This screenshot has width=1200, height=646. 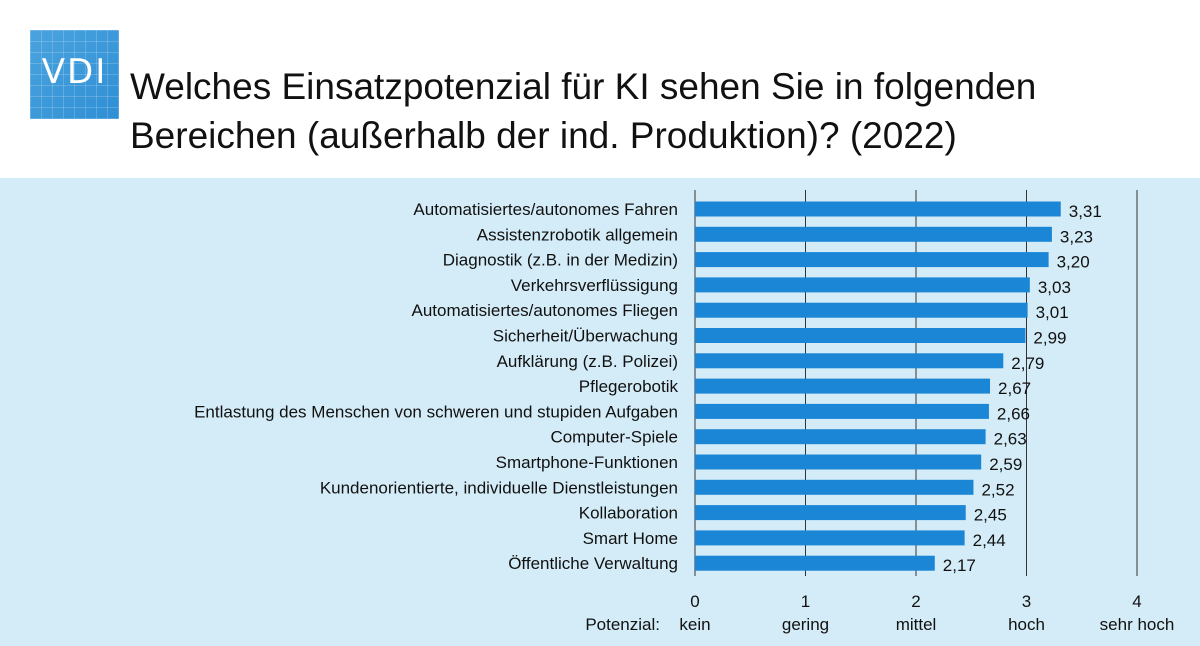 What do you see at coordinates (545, 310) in the screenshot?
I see `category-label-4: Automatisiertes/autonomes Fliegen` at bounding box center [545, 310].